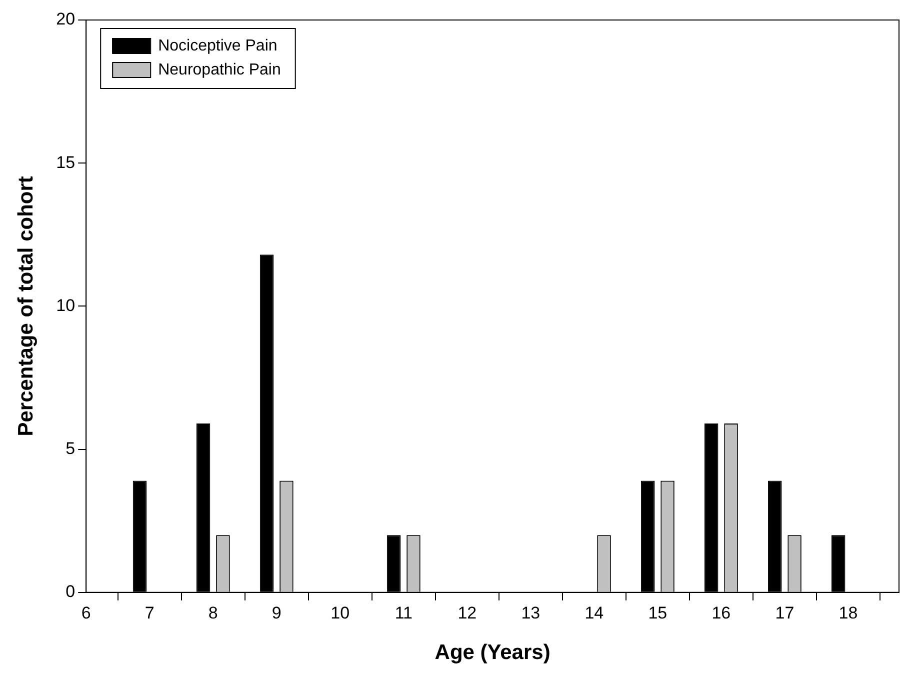  I want to click on x-tick-label: 18, so click(848, 612).